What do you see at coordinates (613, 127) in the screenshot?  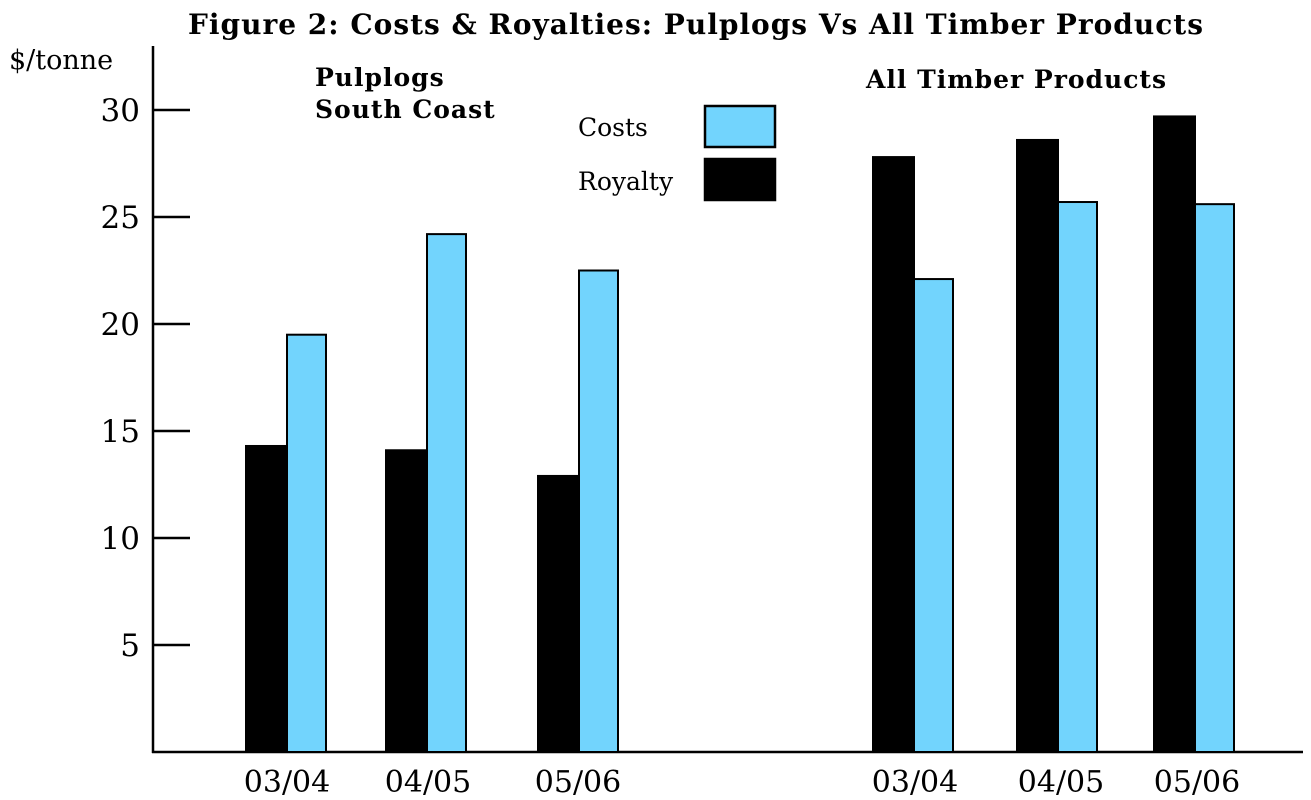 I see `legend-label: Costs` at bounding box center [613, 127].